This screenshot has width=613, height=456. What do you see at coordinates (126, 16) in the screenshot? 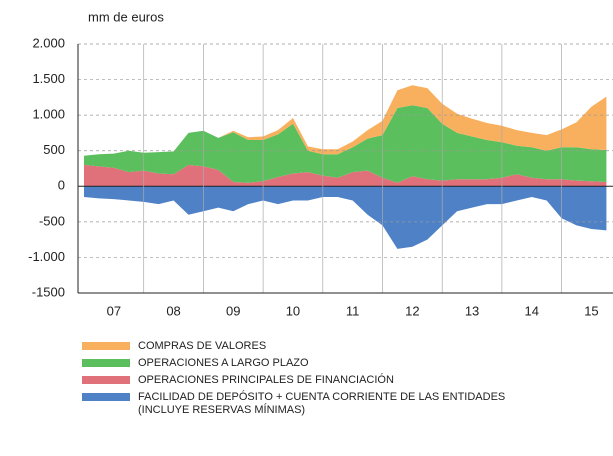
I see `y-unit: mm de euros` at bounding box center [126, 16].